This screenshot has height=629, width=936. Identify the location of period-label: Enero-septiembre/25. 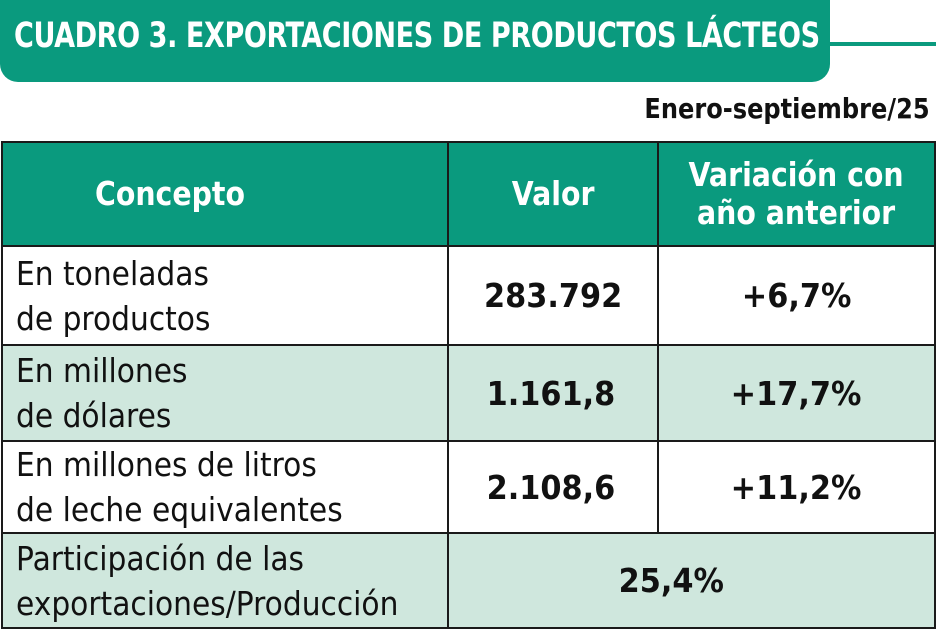
(787, 108).